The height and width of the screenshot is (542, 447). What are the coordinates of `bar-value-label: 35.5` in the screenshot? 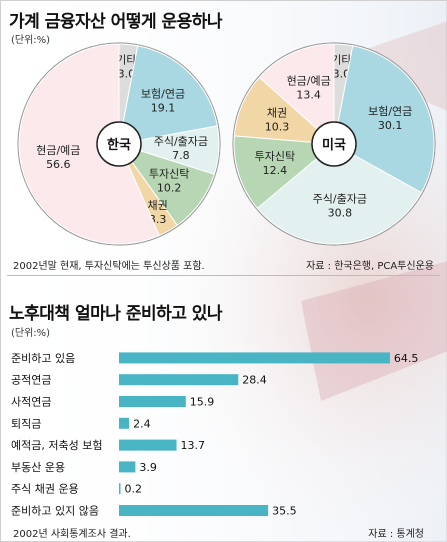 It's located at (284, 511).